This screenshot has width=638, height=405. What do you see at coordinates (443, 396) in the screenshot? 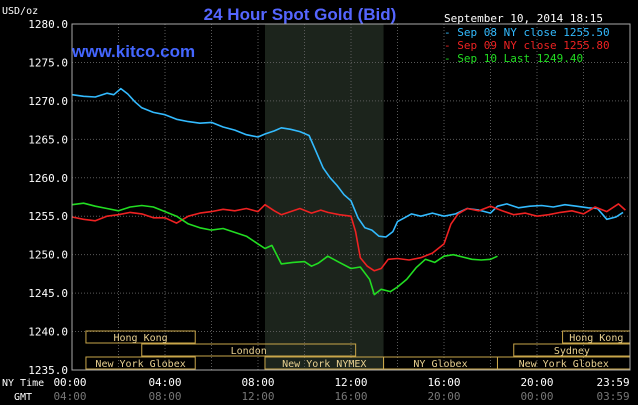
I see `x-tick-label-gmt: 20:00` at bounding box center [443, 396].